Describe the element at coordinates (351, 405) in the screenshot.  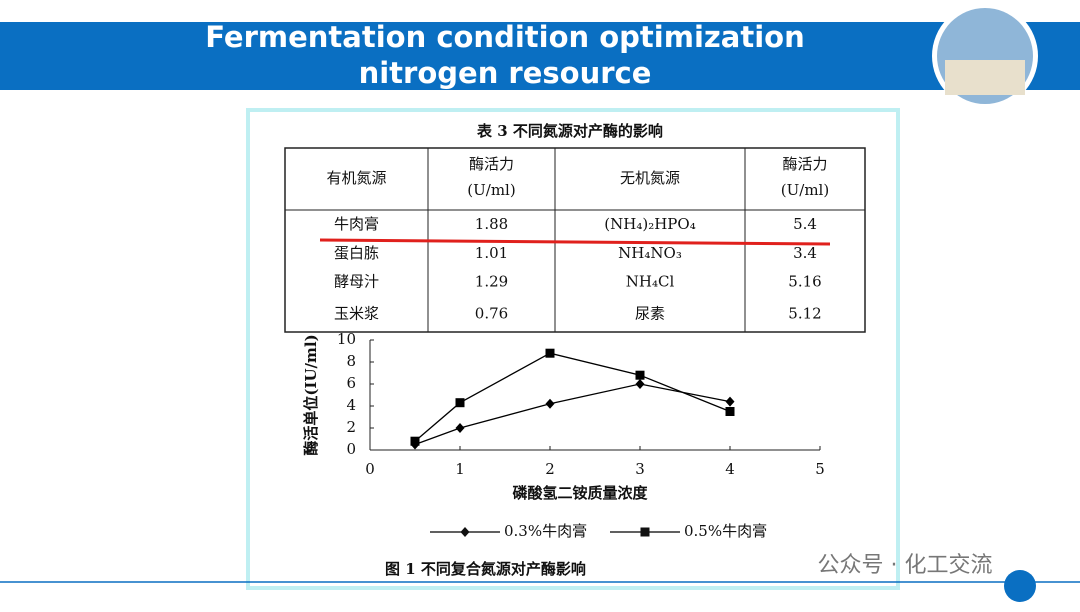
I see `y-tick-label: 4` at that location.